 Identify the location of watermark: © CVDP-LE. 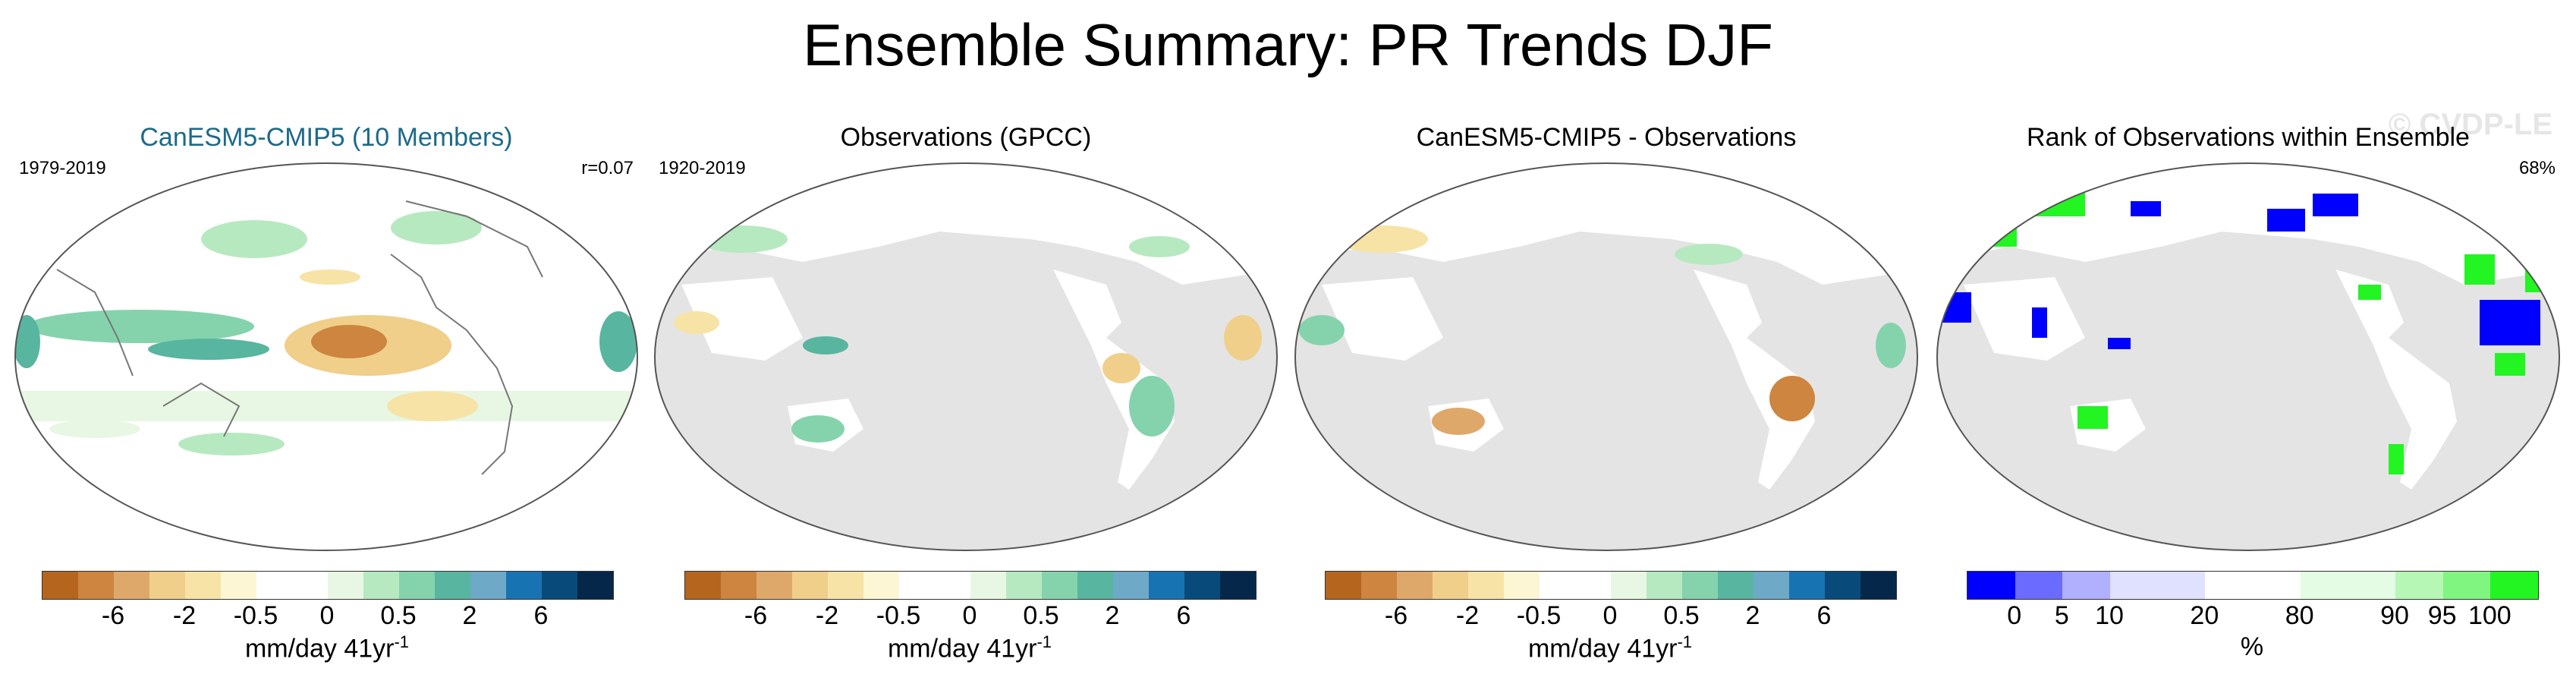
(2470, 124).